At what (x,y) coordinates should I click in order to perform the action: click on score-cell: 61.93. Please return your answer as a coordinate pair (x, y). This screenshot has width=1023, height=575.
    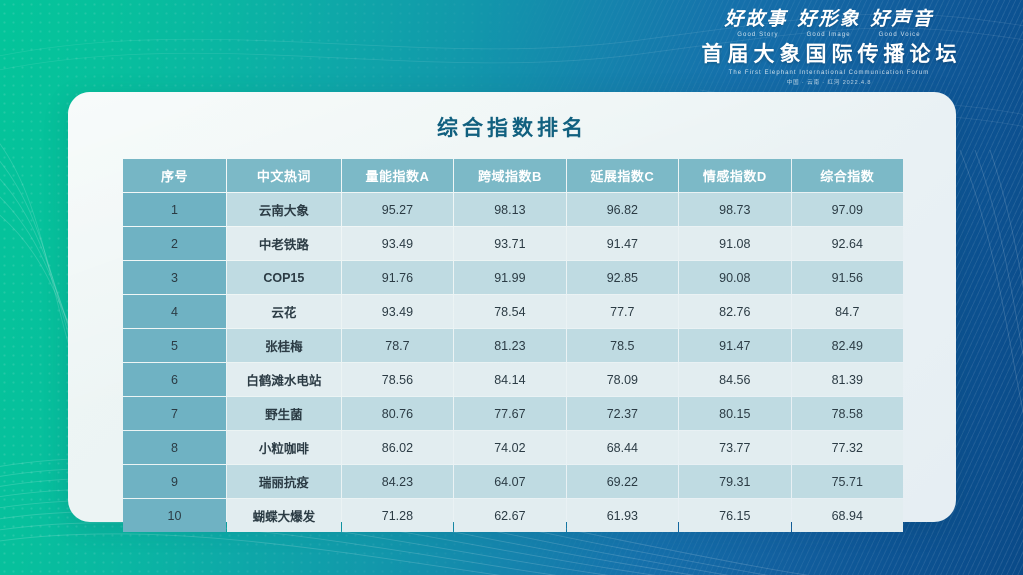
    Looking at the image, I should click on (622, 515).